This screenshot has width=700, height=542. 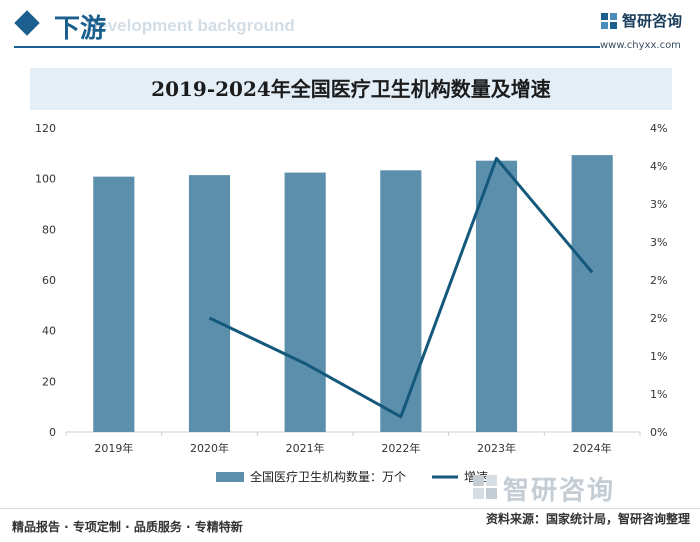 What do you see at coordinates (587, 519) in the screenshot?
I see `source-note: 资料来源：国家统计局，智研咨询整理` at bounding box center [587, 519].